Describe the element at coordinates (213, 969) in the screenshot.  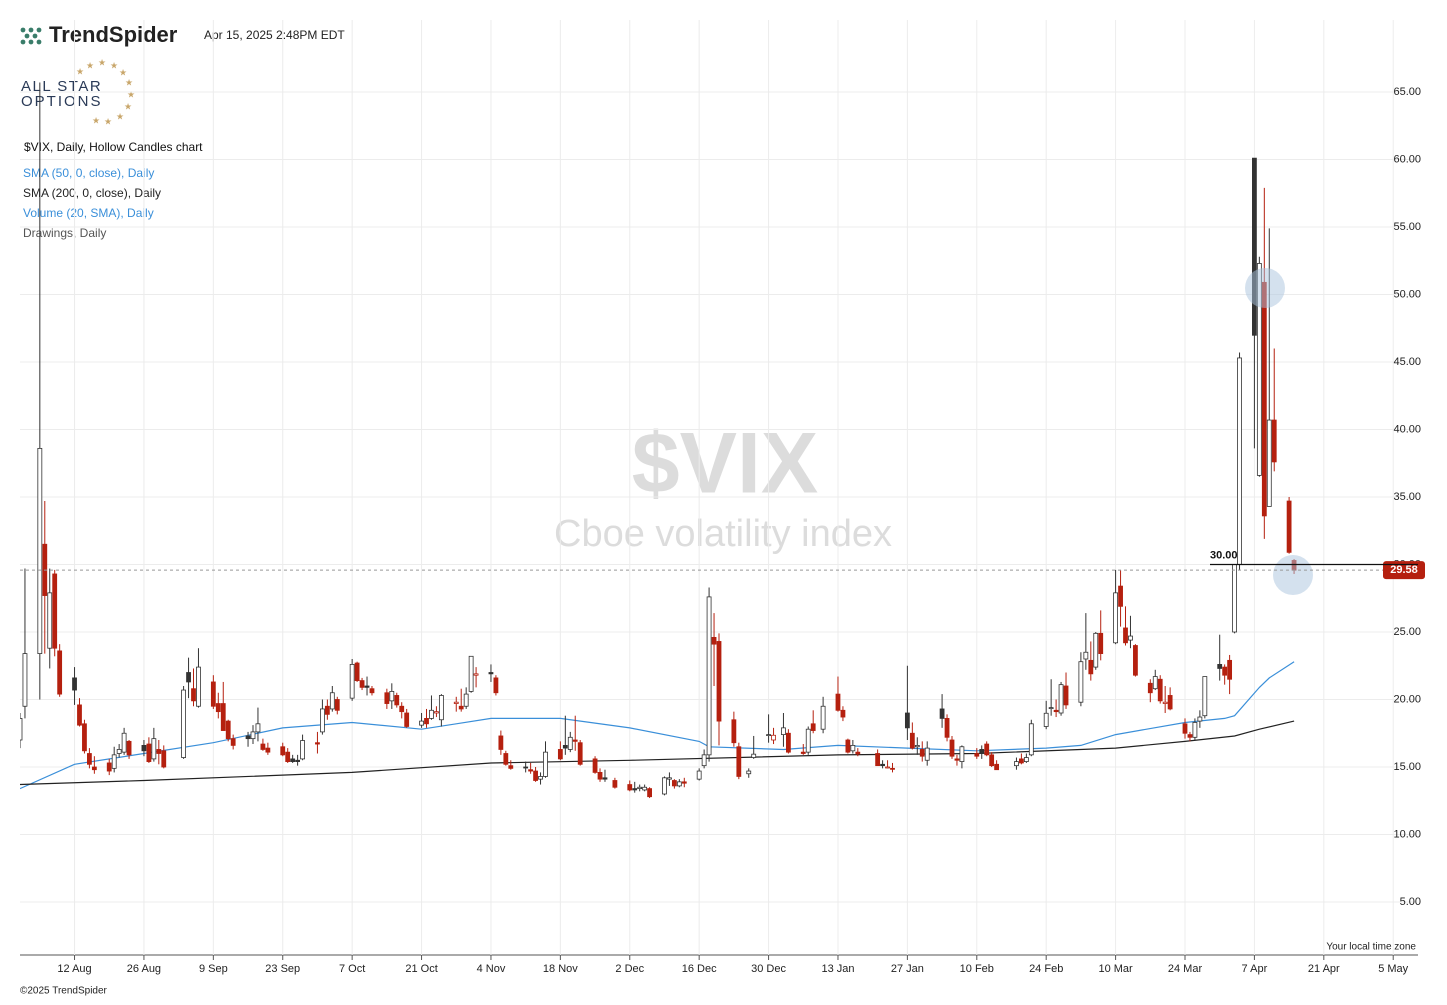
I see `x-tick-label: 9 Sep` at that location.